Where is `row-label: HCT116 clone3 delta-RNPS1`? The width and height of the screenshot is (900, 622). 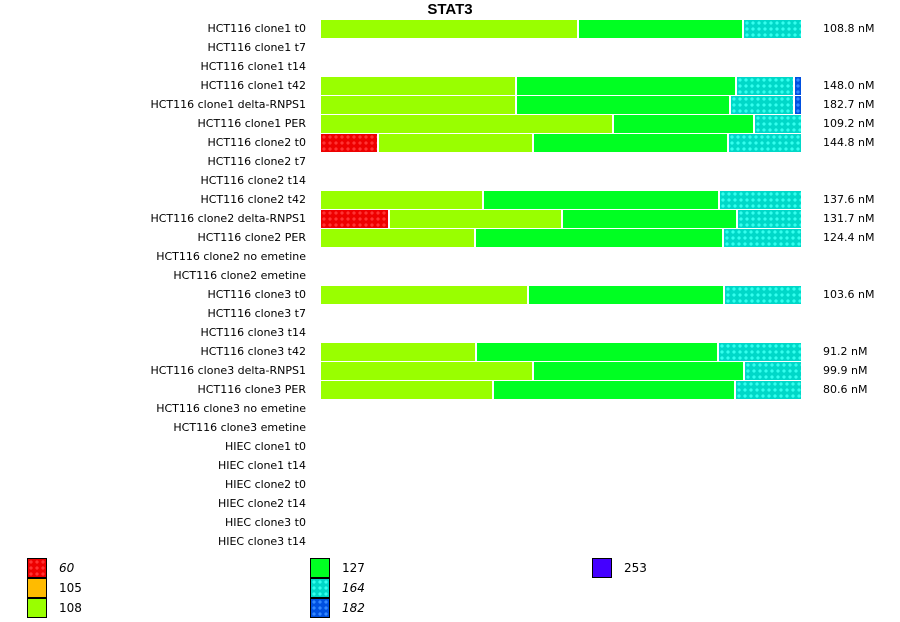 row-label: HCT116 clone3 delta-RNPS1 is located at coordinates (228, 370).